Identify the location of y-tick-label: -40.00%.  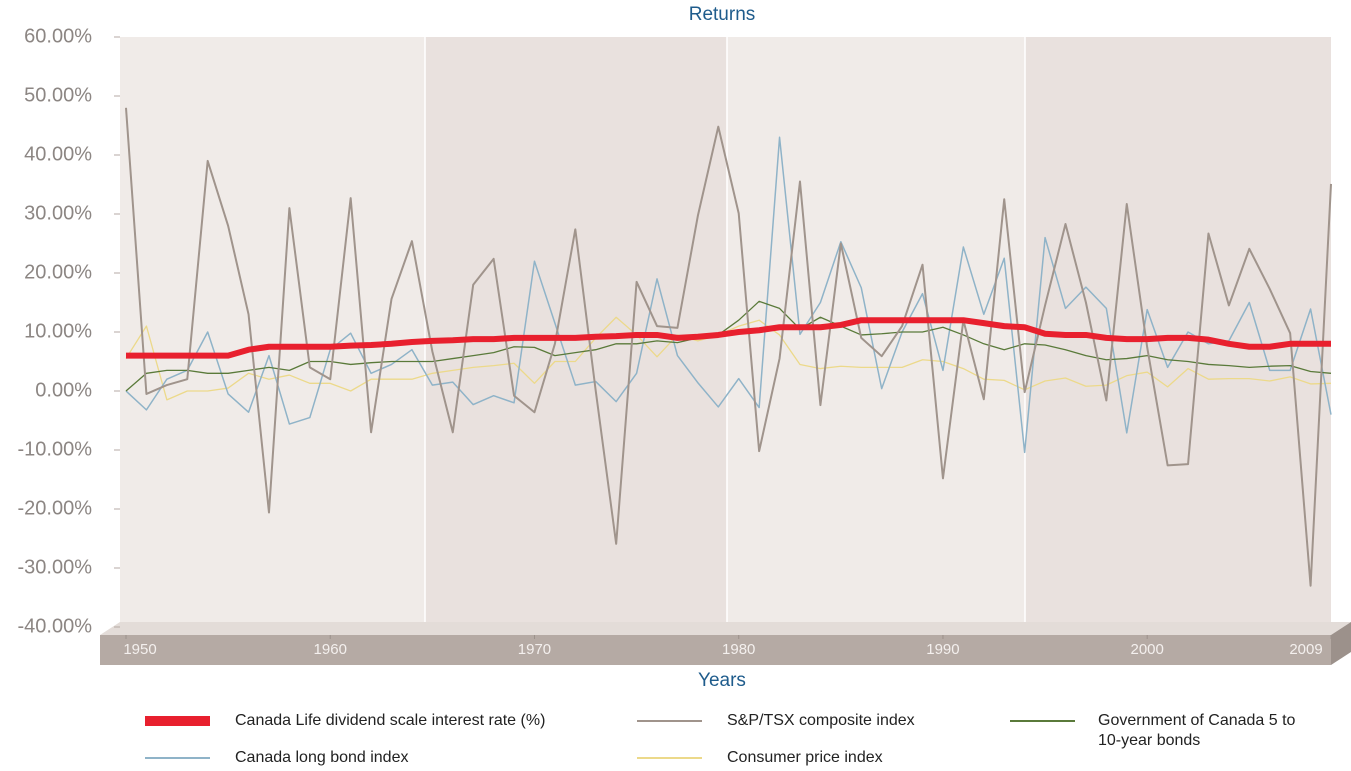
(55, 626).